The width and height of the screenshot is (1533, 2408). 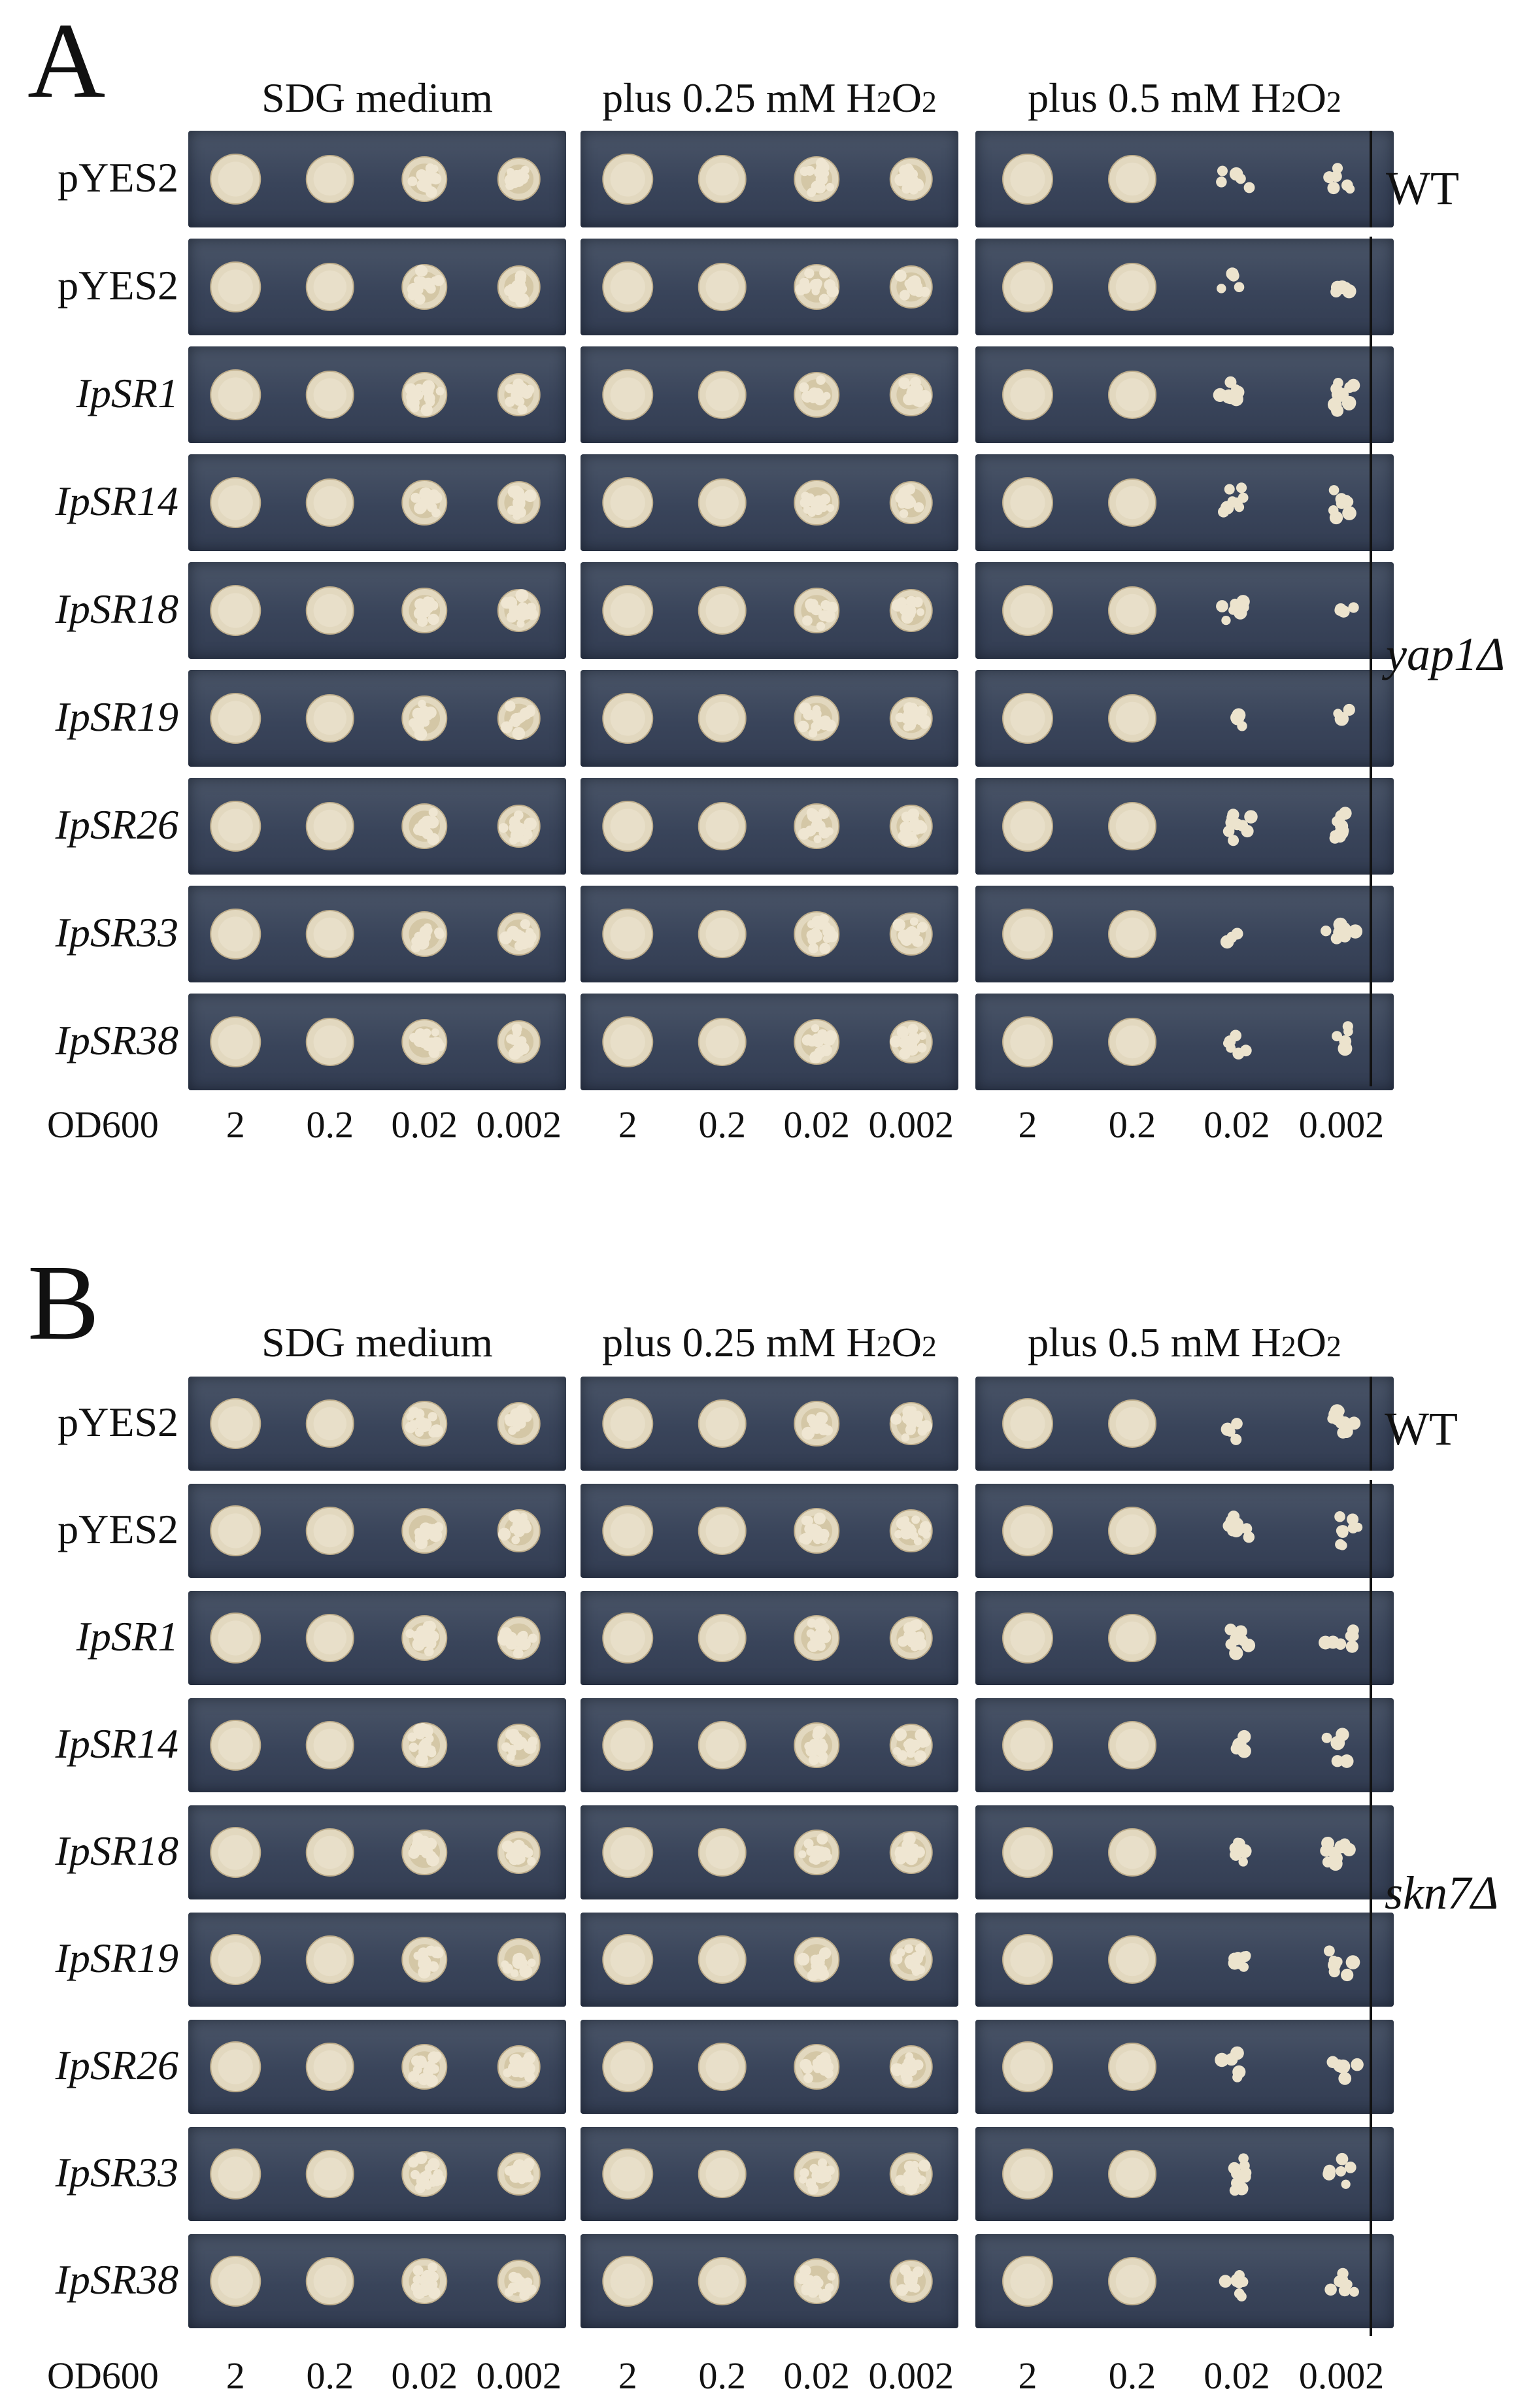 I want to click on panel-letter: A, so click(x=66, y=60).